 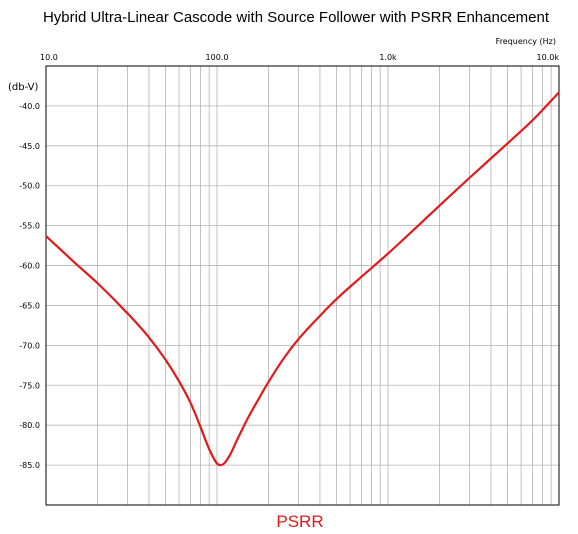 What do you see at coordinates (29, 465) in the screenshot?
I see `y-tick-label: -85.0` at bounding box center [29, 465].